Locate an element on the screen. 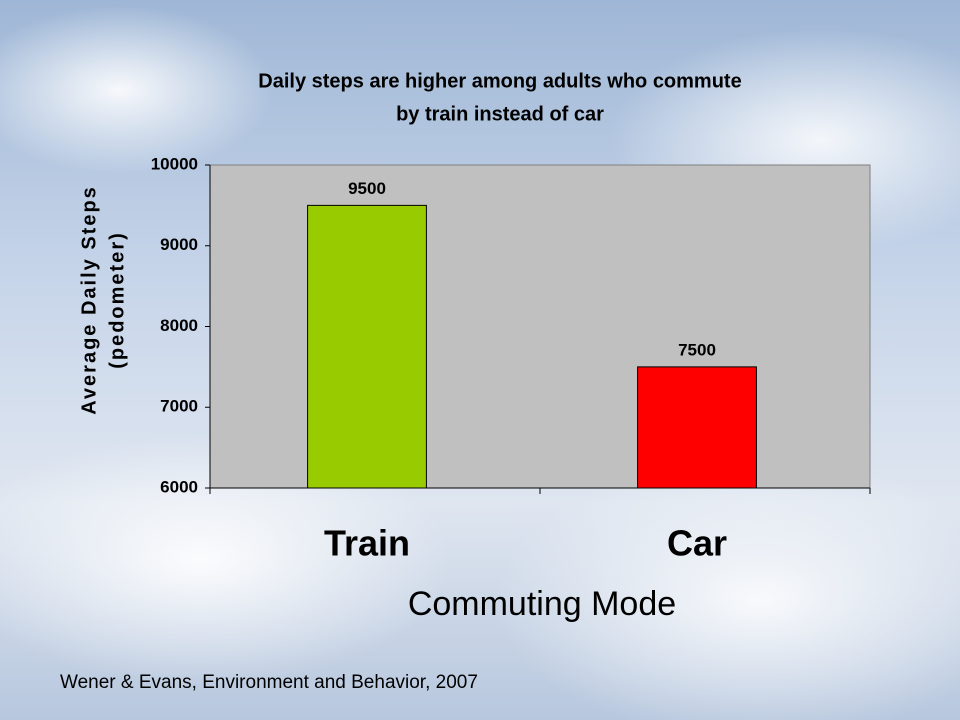  y-tick-label: 6000 is located at coordinates (179, 486).